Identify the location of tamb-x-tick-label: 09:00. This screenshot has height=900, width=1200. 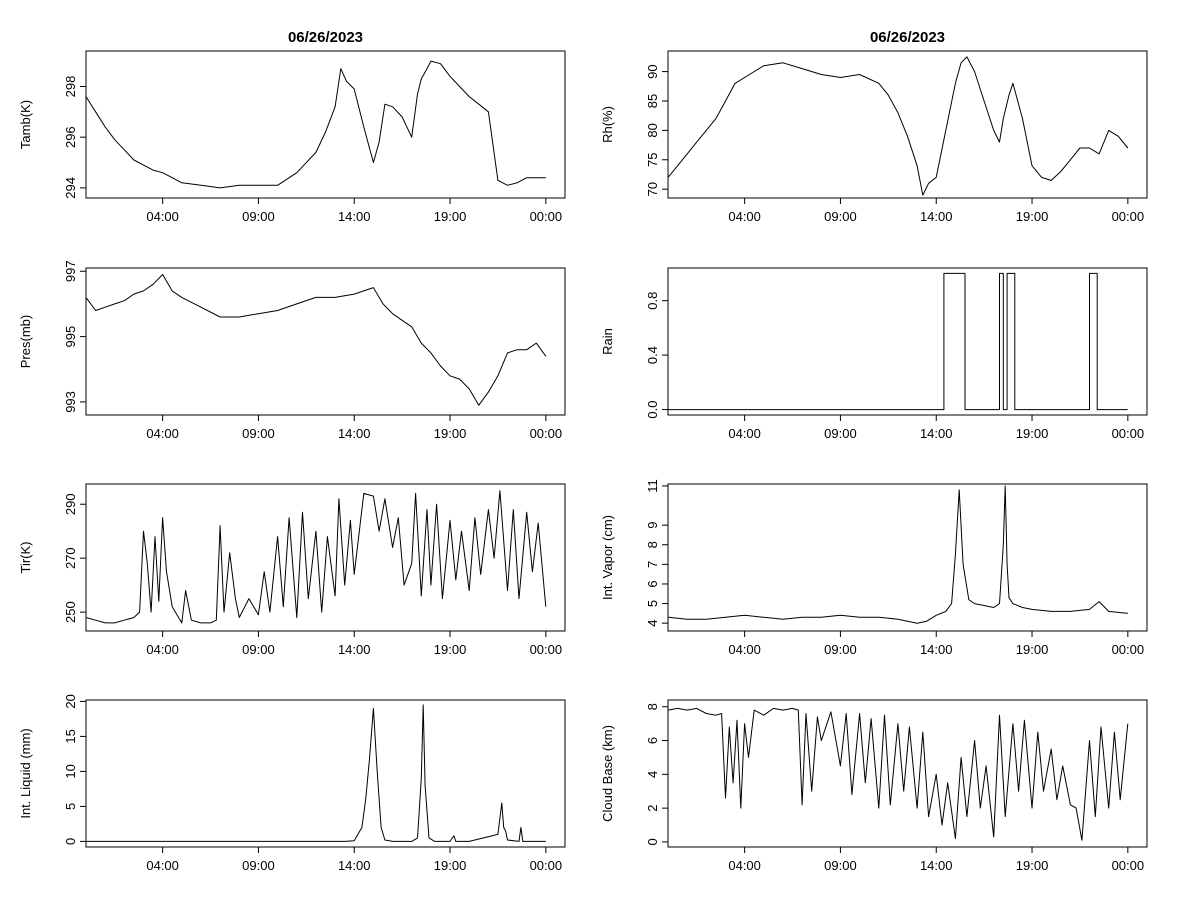
(258, 216).